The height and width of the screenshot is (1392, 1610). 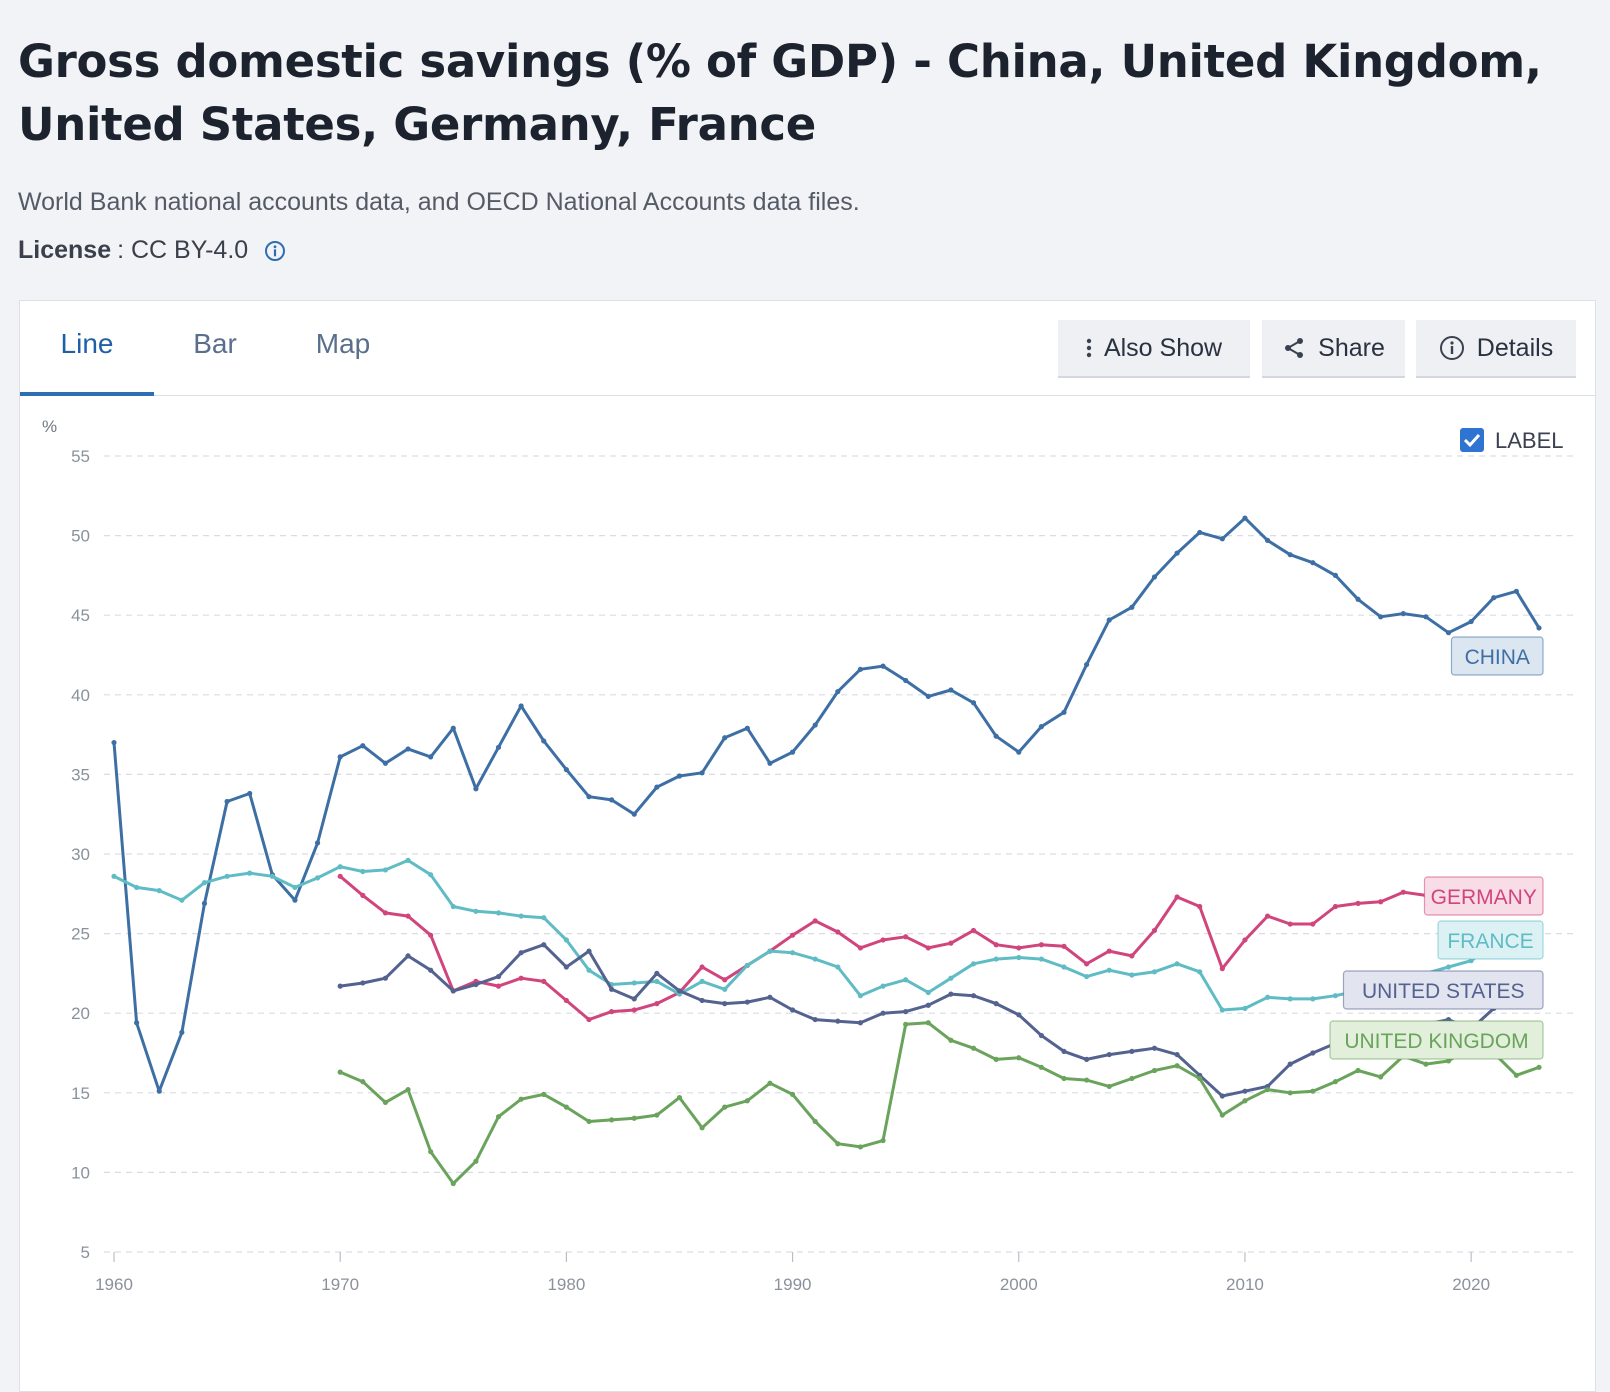 What do you see at coordinates (87, 348) in the screenshot?
I see `tab-line: Line` at bounding box center [87, 348].